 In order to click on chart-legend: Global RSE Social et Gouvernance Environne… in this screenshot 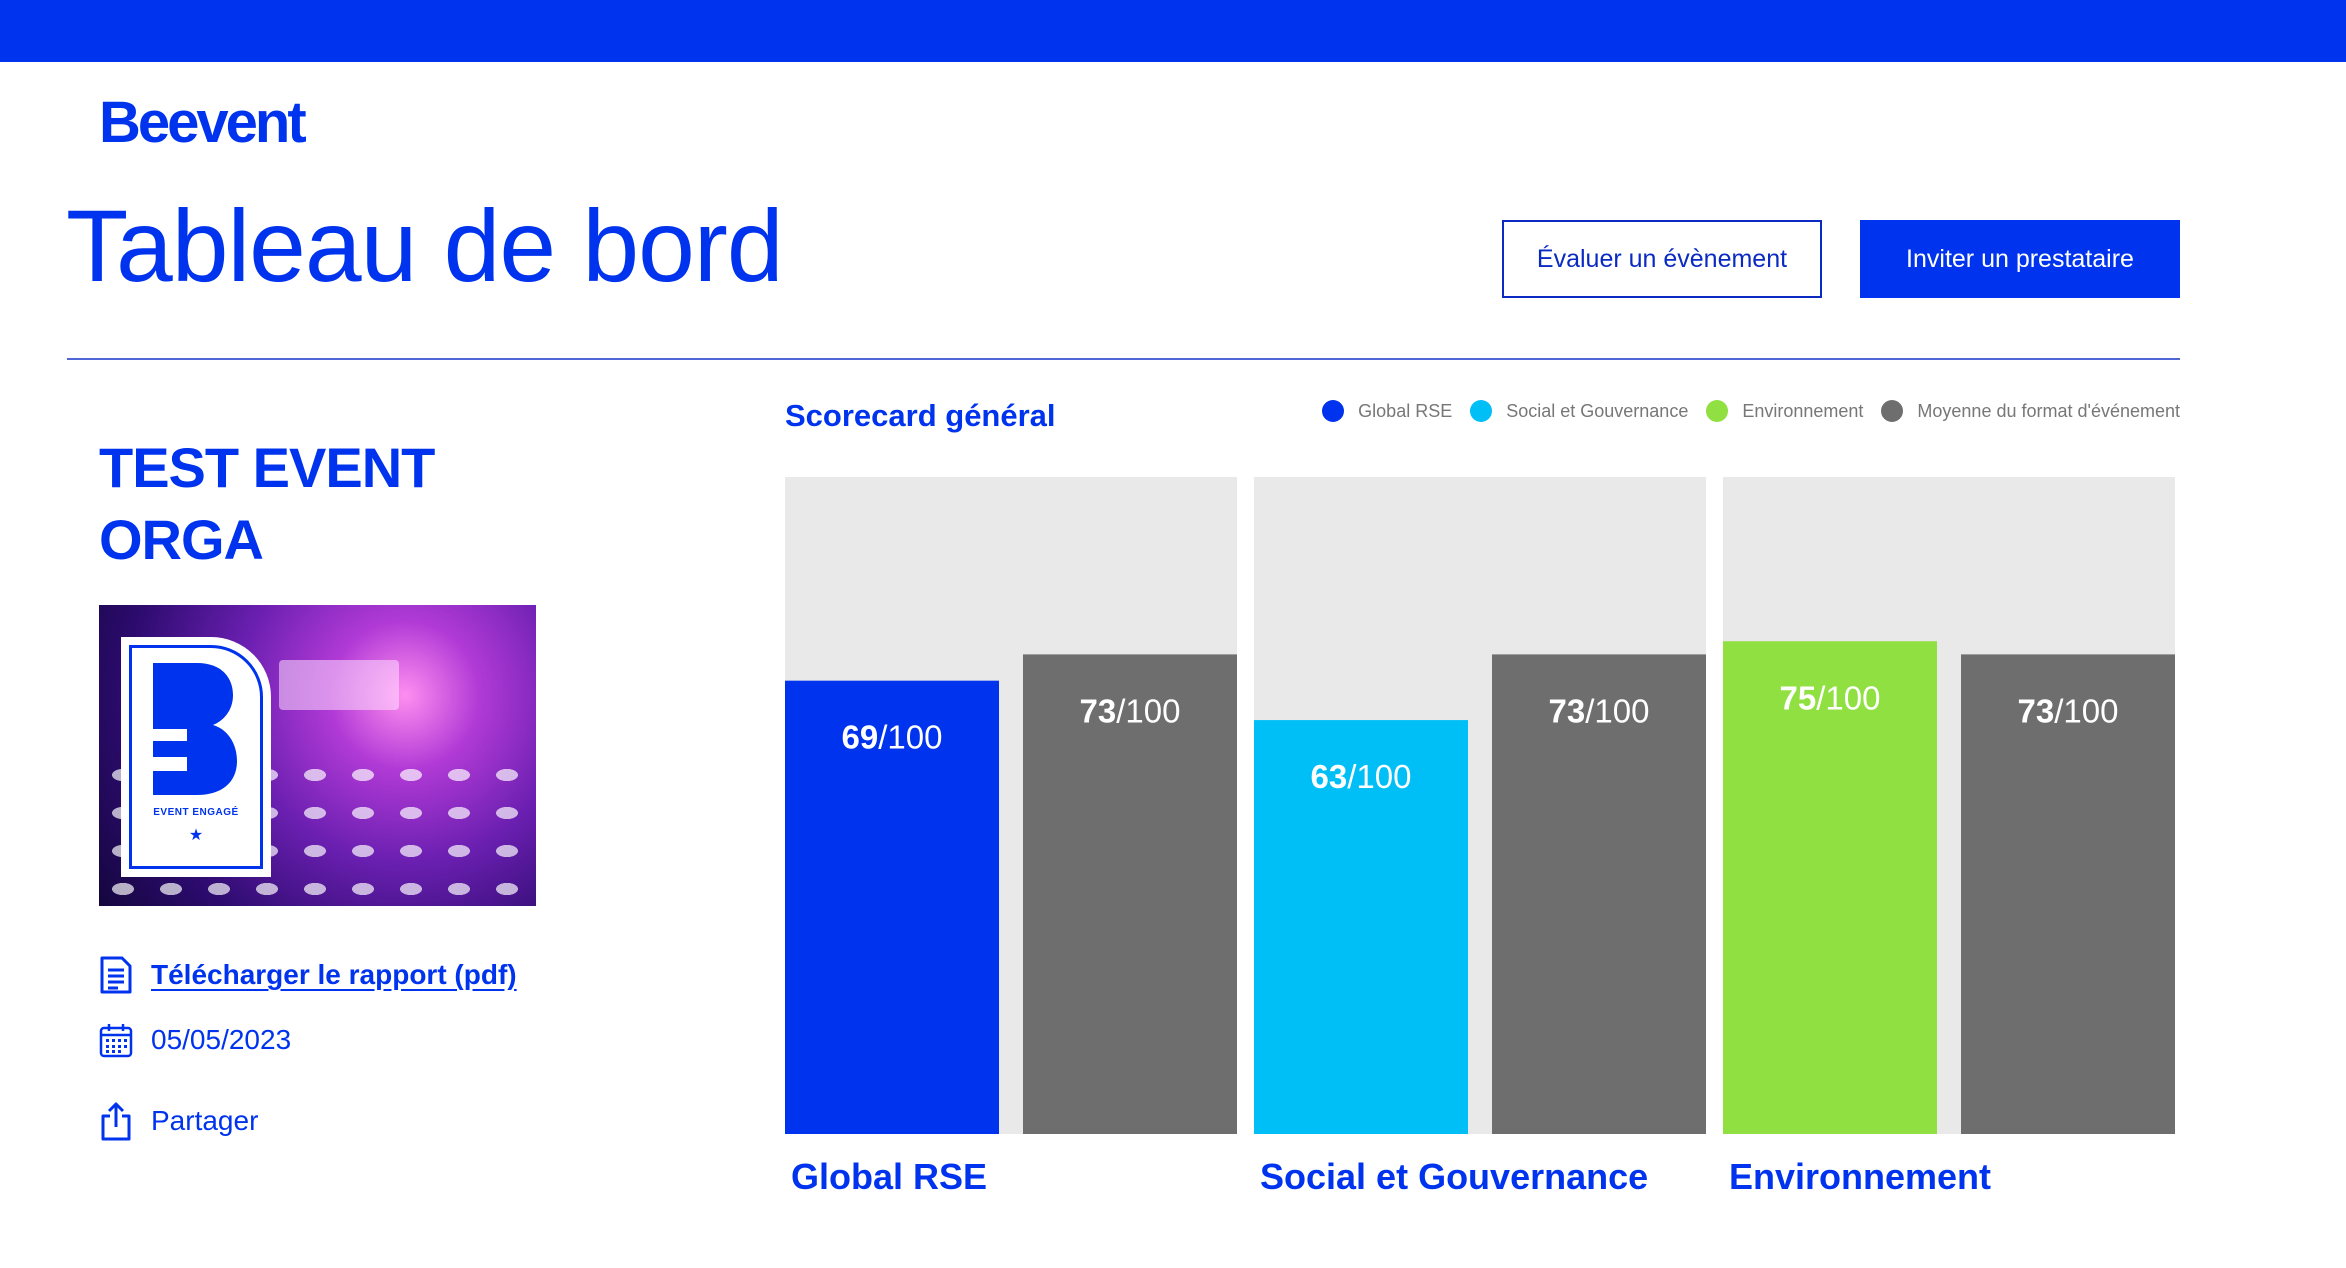, I will do `click(1751, 411)`.